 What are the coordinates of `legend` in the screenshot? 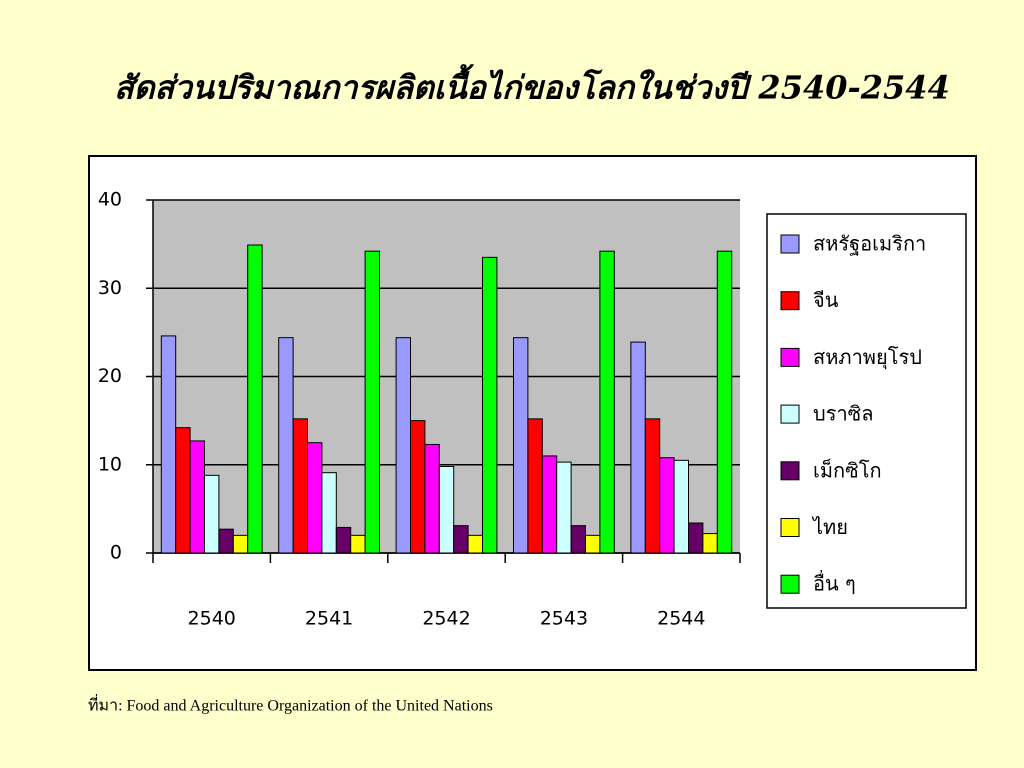 It's located at (866, 411).